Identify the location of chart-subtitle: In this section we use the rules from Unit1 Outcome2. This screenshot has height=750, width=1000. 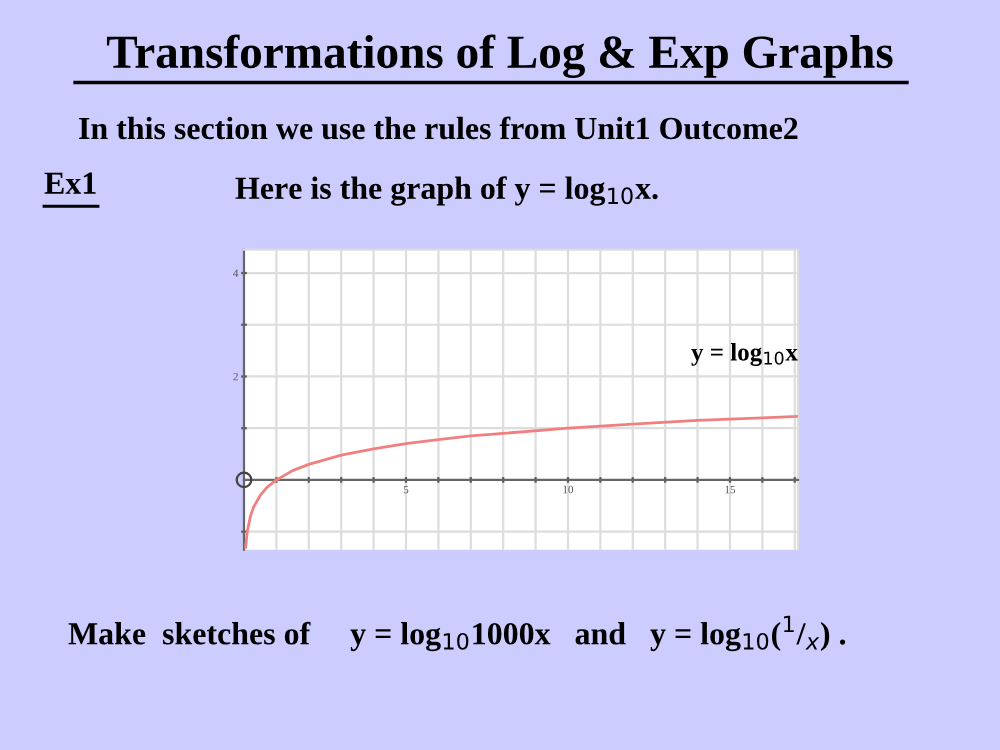
(438, 128).